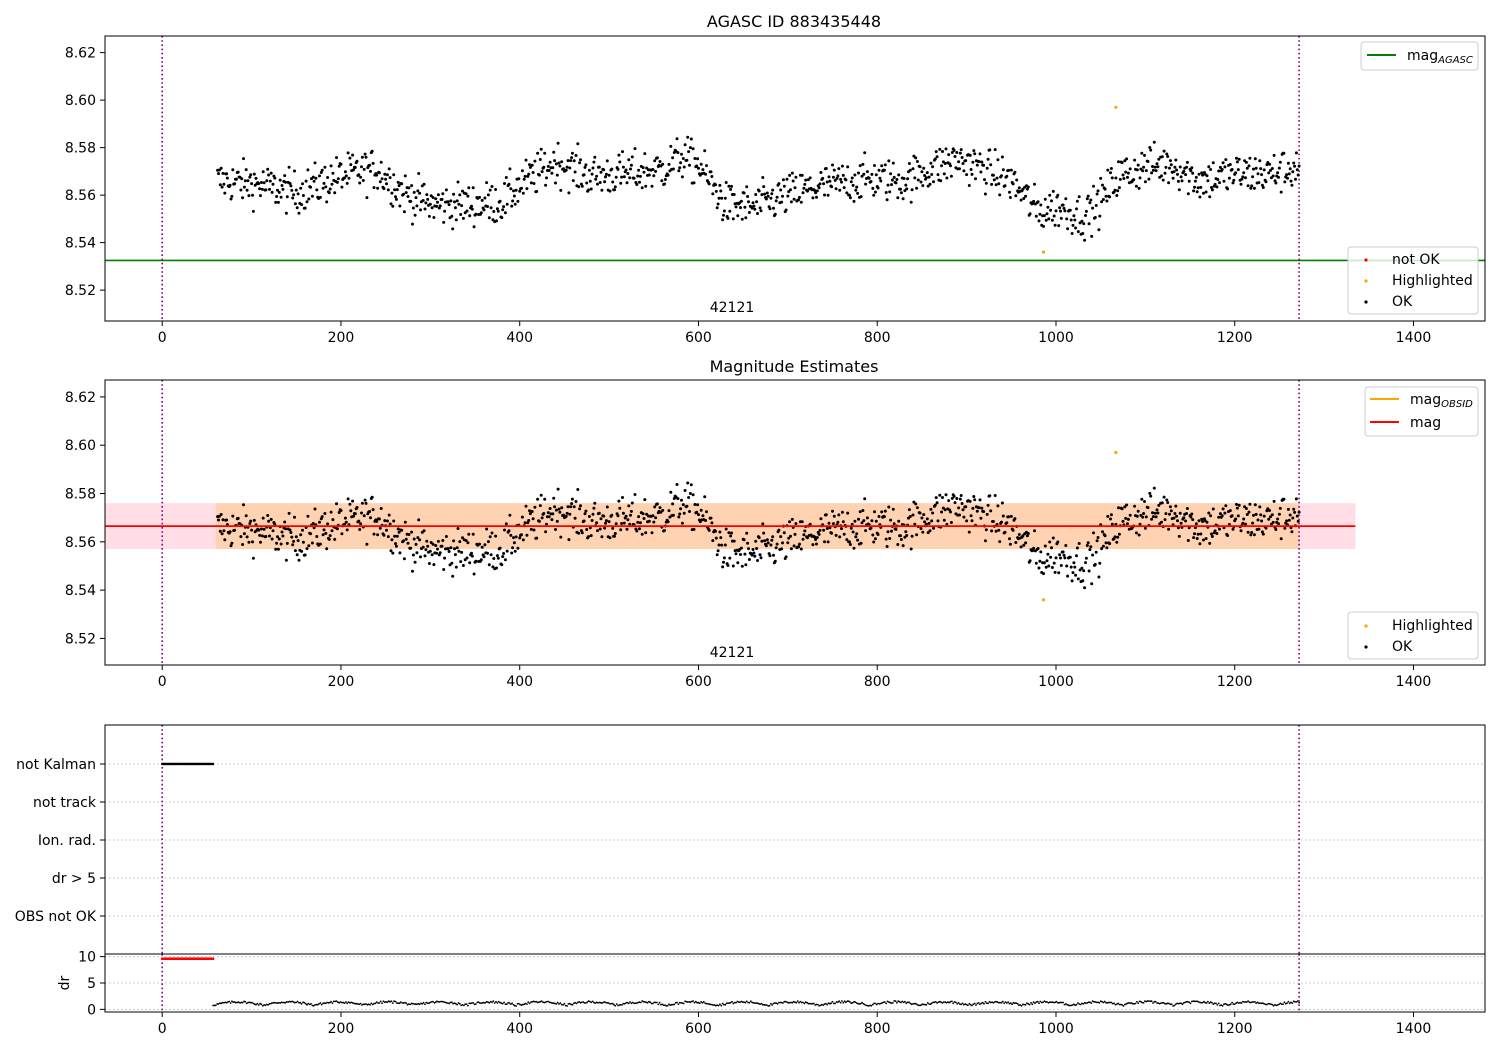  What do you see at coordinates (1413, 280) in the screenshot?
I see `panel1-legend-points: not OK Highlighted OK` at bounding box center [1413, 280].